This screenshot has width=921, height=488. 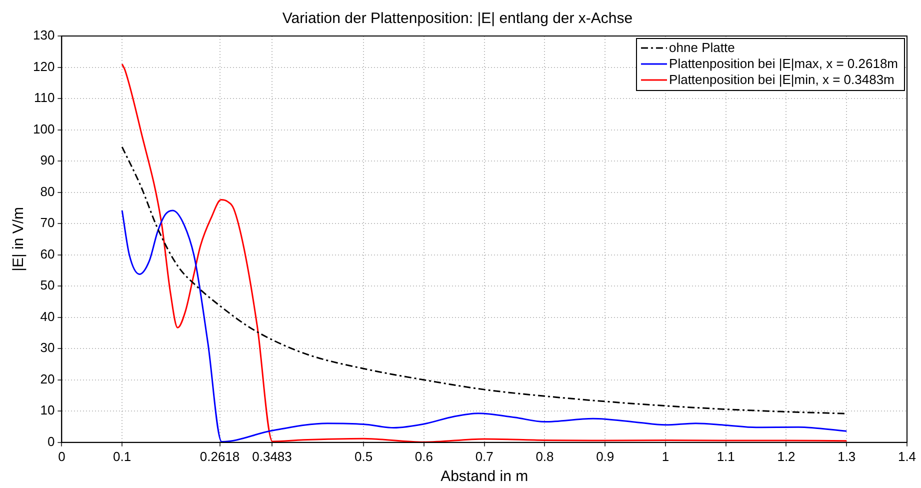 What do you see at coordinates (220, 456) in the screenshot?
I see `x-tick-label: 0.2618` at bounding box center [220, 456].